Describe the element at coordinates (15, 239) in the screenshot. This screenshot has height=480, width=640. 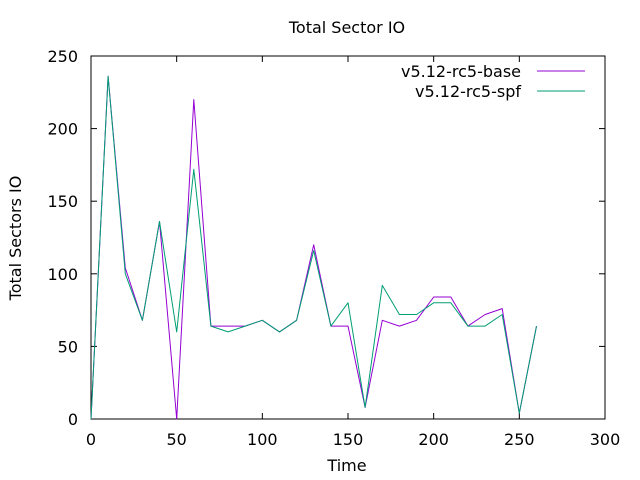
I see `y-axis-label: Total Sectors IO` at that location.